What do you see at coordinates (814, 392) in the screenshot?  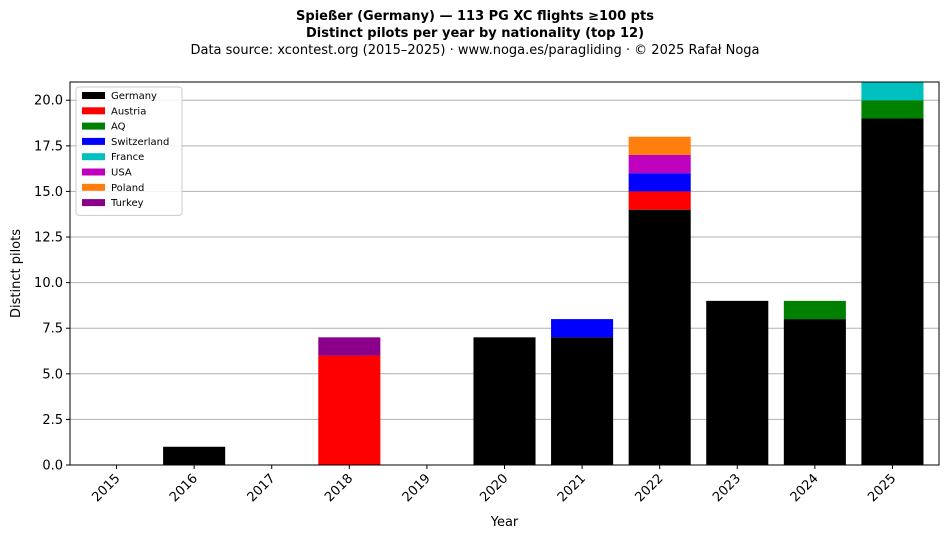 I see `bar-segment-germany-2024` at bounding box center [814, 392].